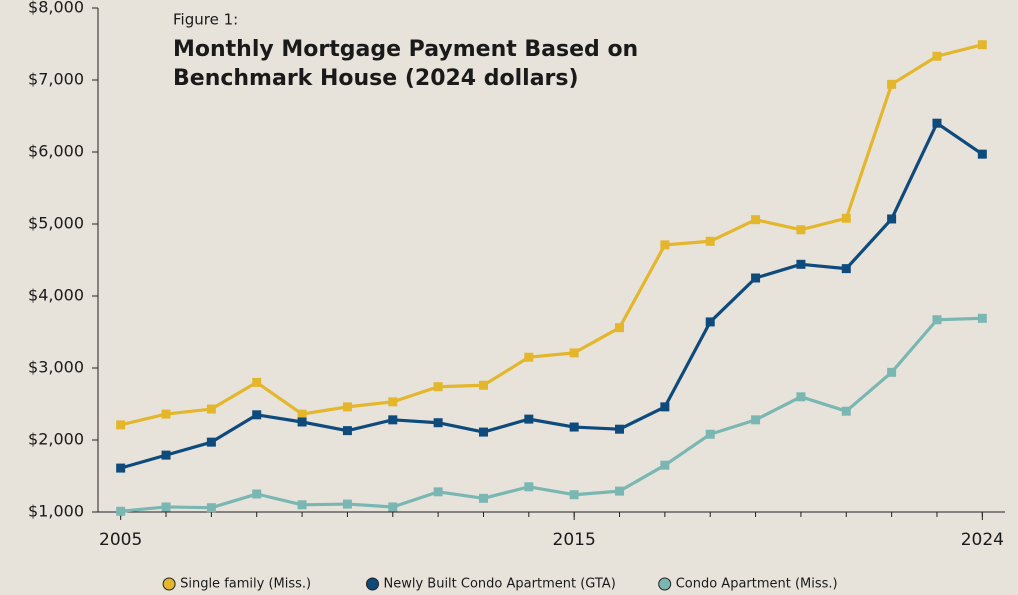 The image size is (1018, 595). What do you see at coordinates (56, 8) in the screenshot?
I see `y-tick-label: $8,000` at bounding box center [56, 8].